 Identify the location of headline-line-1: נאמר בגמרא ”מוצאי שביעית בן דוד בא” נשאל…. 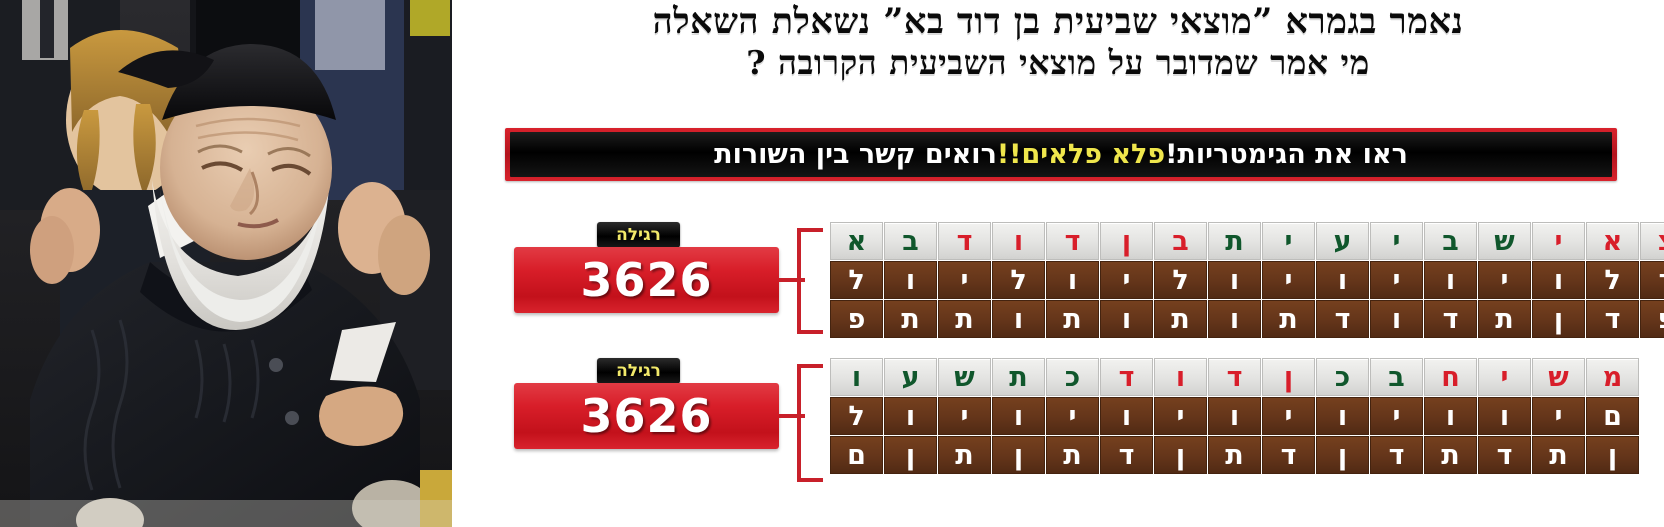
(1058, 21).